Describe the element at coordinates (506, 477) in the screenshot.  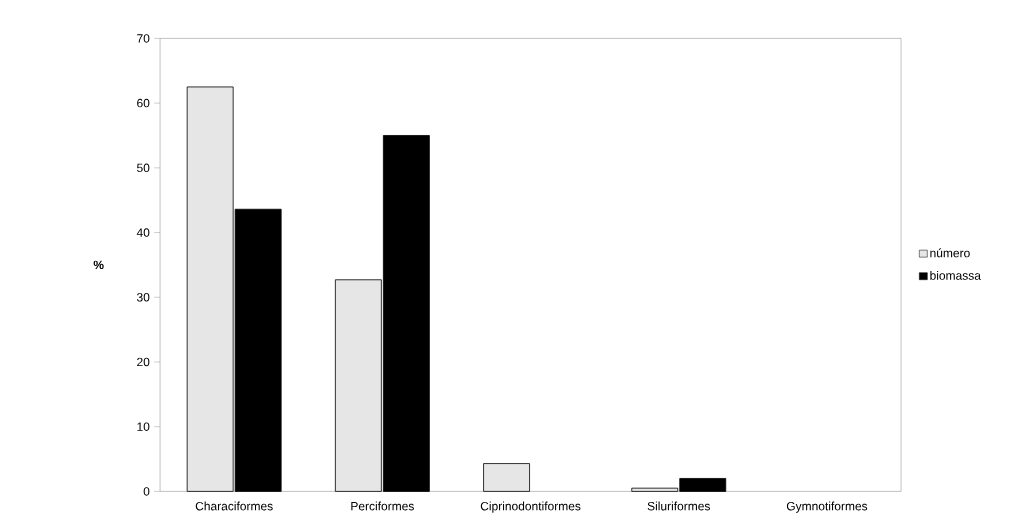
I see `bar` at that location.